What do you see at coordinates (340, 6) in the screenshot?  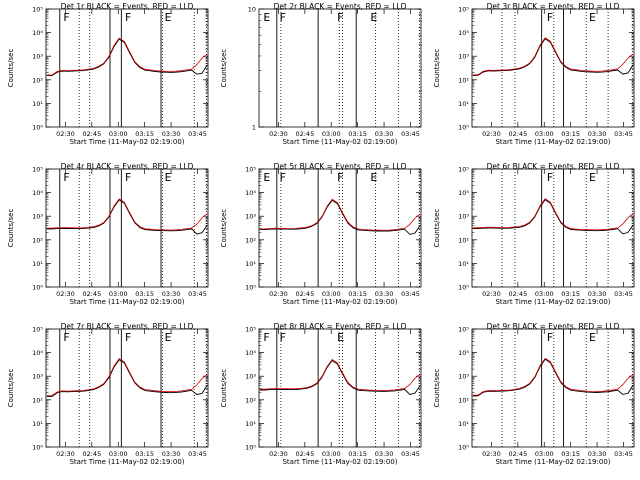 I see `plot-title: Det 2r BLACK = Events, RED = LLD` at bounding box center [340, 6].